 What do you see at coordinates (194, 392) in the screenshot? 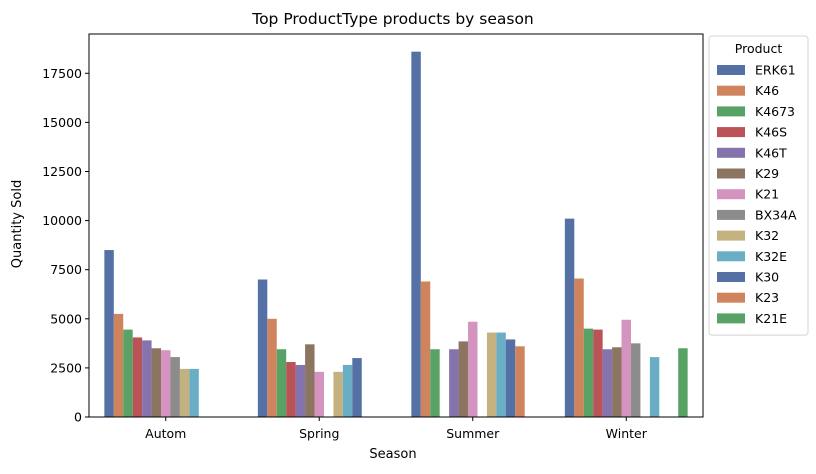
I see `bar-k32e-autom` at bounding box center [194, 392].